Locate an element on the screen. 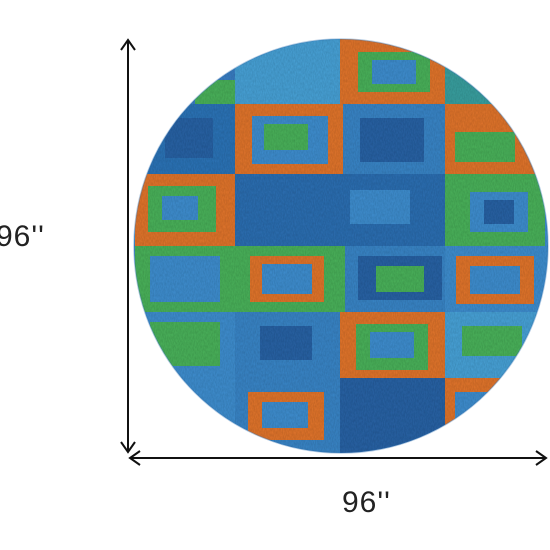 Image resolution: width=550 pixels, height=550 pixels. width-label: 96'' is located at coordinates (366, 502).